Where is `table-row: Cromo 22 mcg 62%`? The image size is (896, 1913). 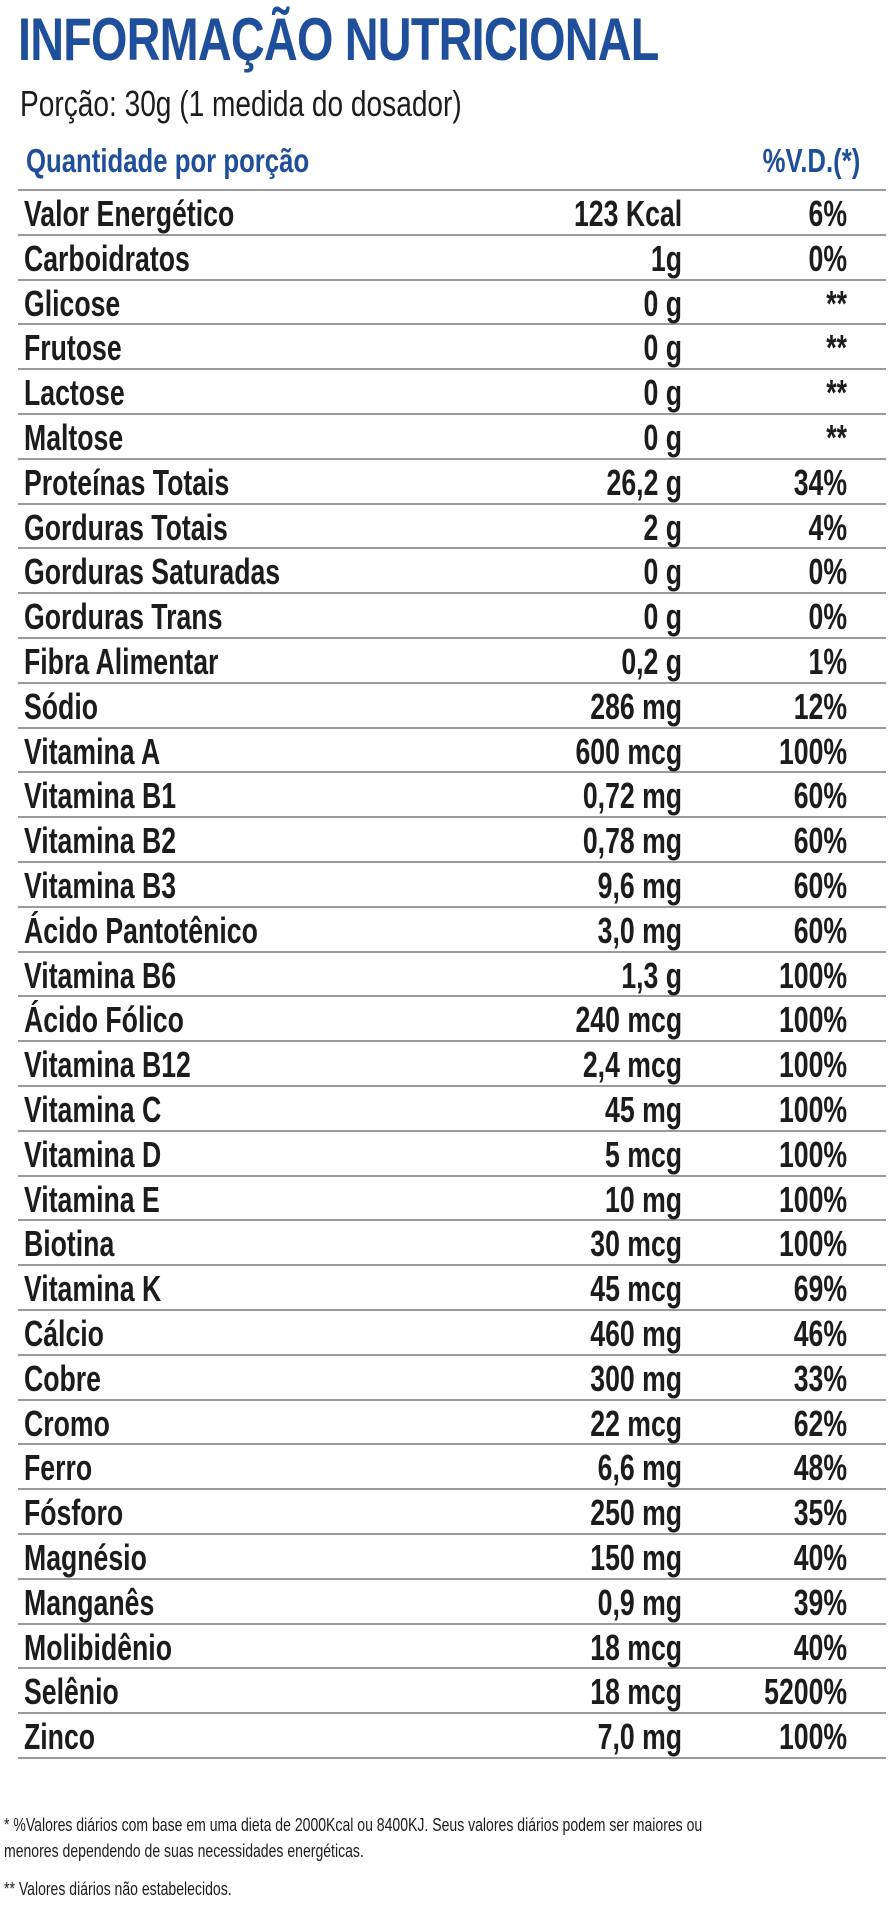 table-row: Cromo 22 mcg 62% is located at coordinates (452, 1423).